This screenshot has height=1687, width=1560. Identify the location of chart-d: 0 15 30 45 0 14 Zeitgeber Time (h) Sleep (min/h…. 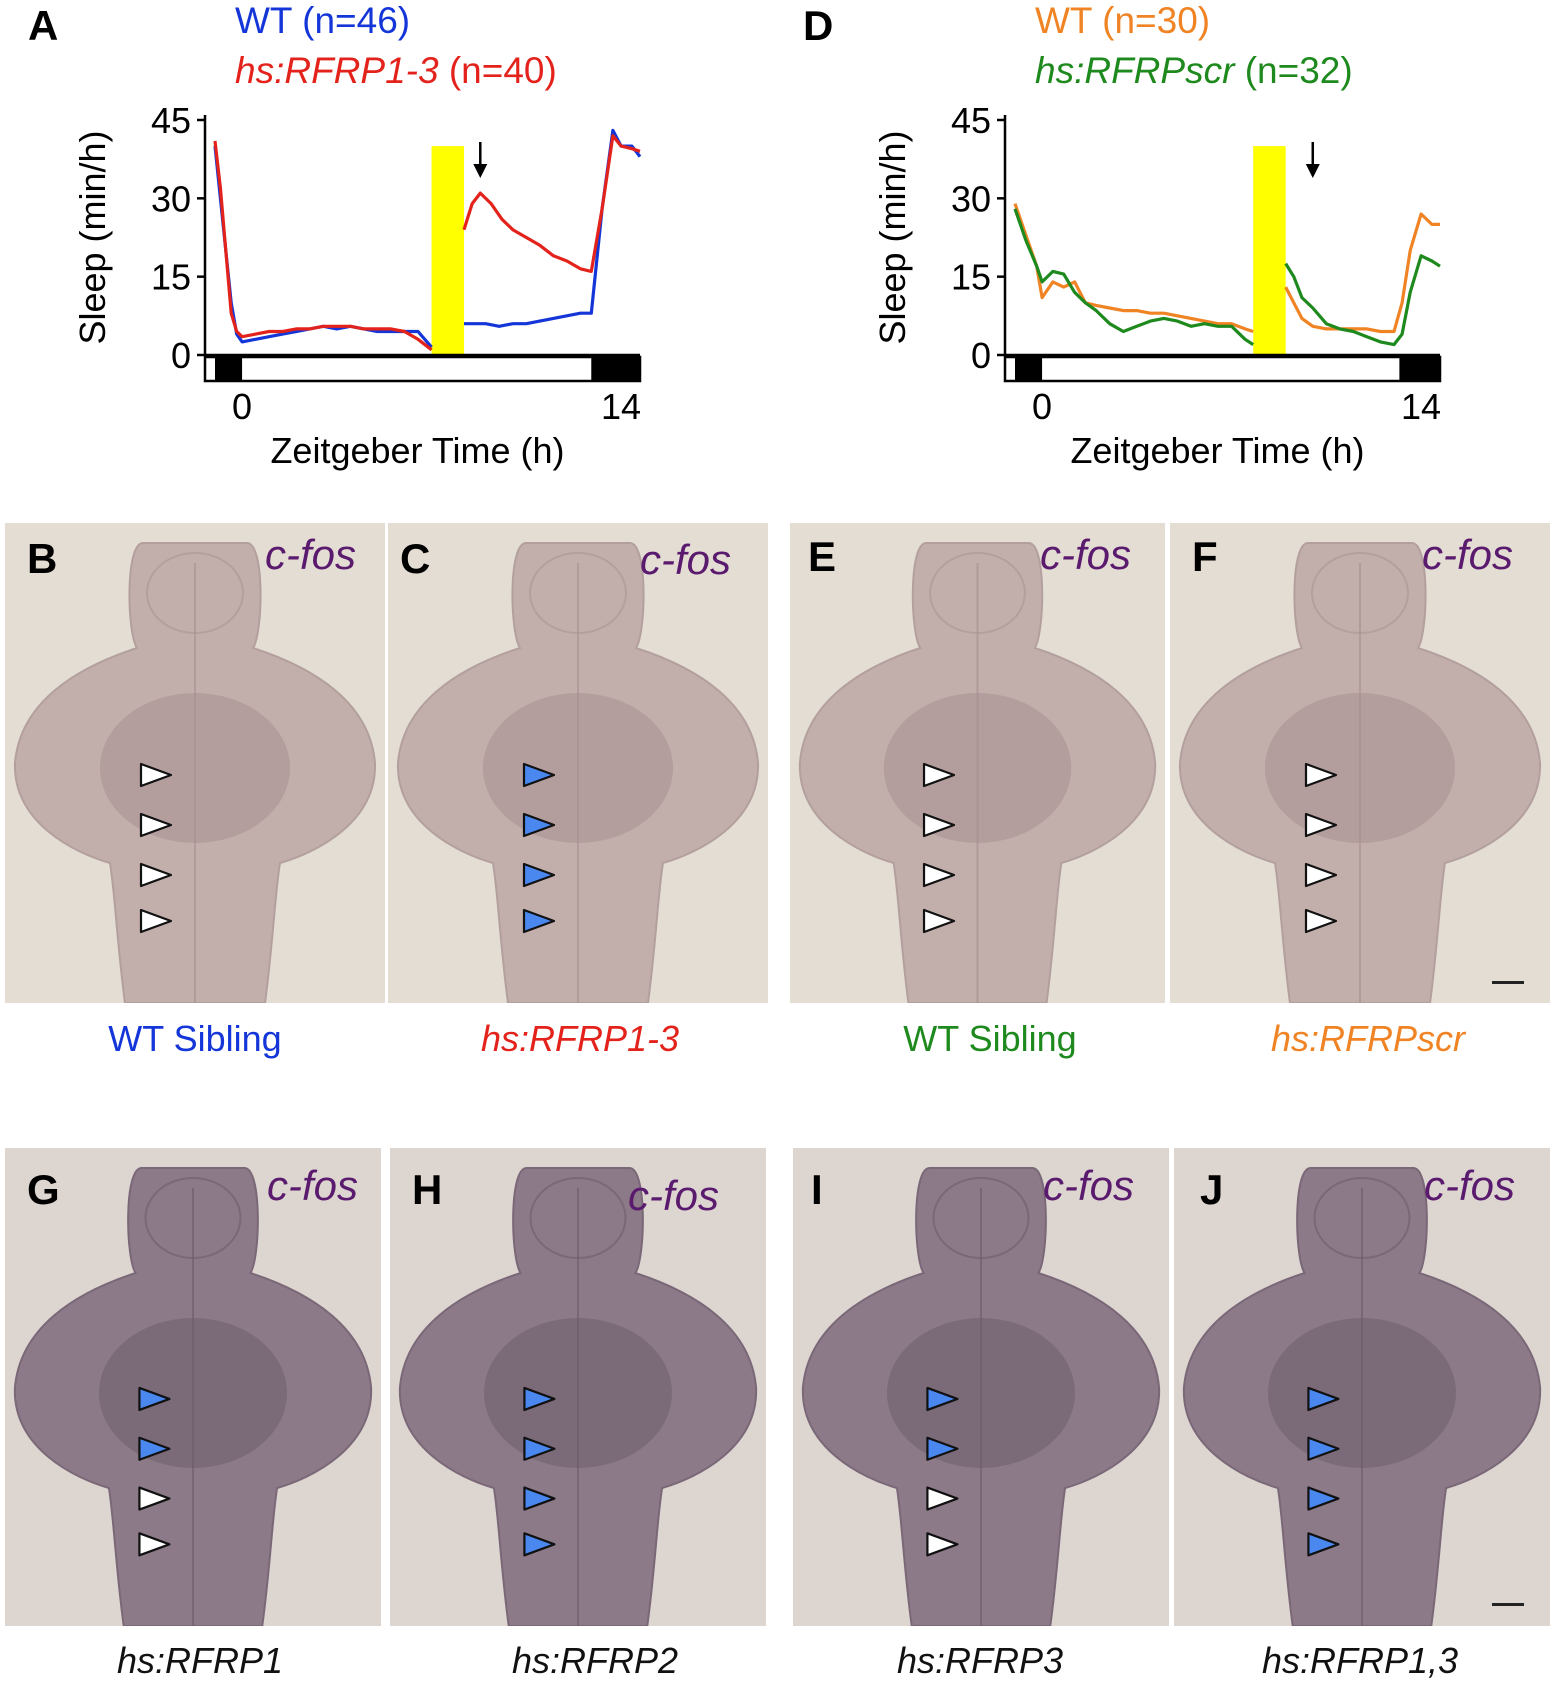
(1157, 285).